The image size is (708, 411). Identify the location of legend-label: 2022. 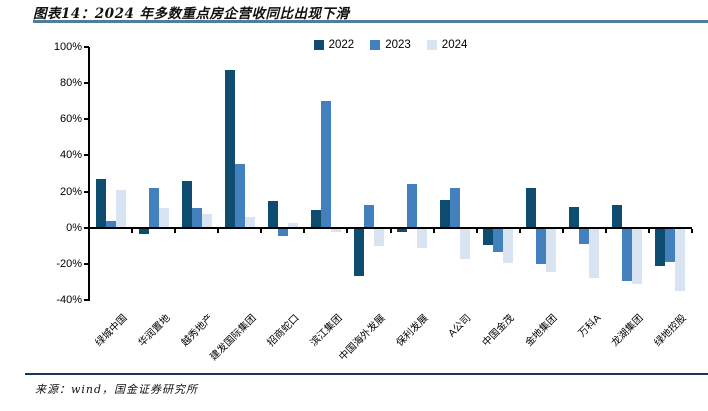
(341, 45).